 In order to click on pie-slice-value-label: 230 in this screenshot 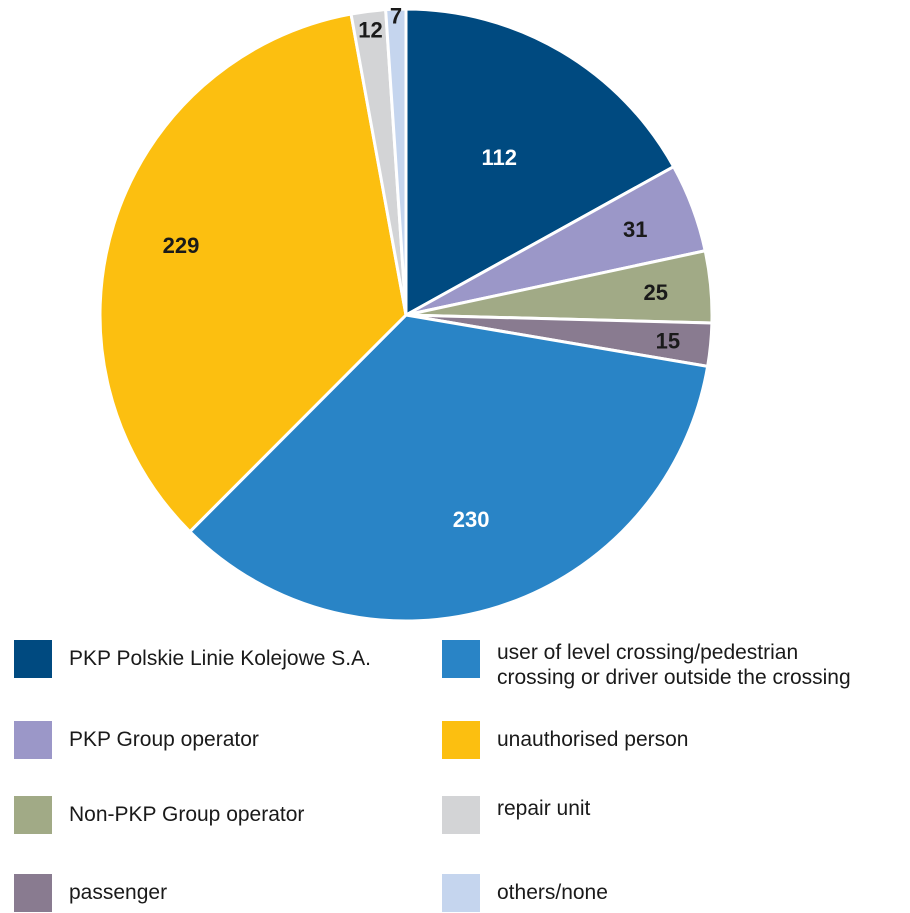, I will do `click(471, 519)`.